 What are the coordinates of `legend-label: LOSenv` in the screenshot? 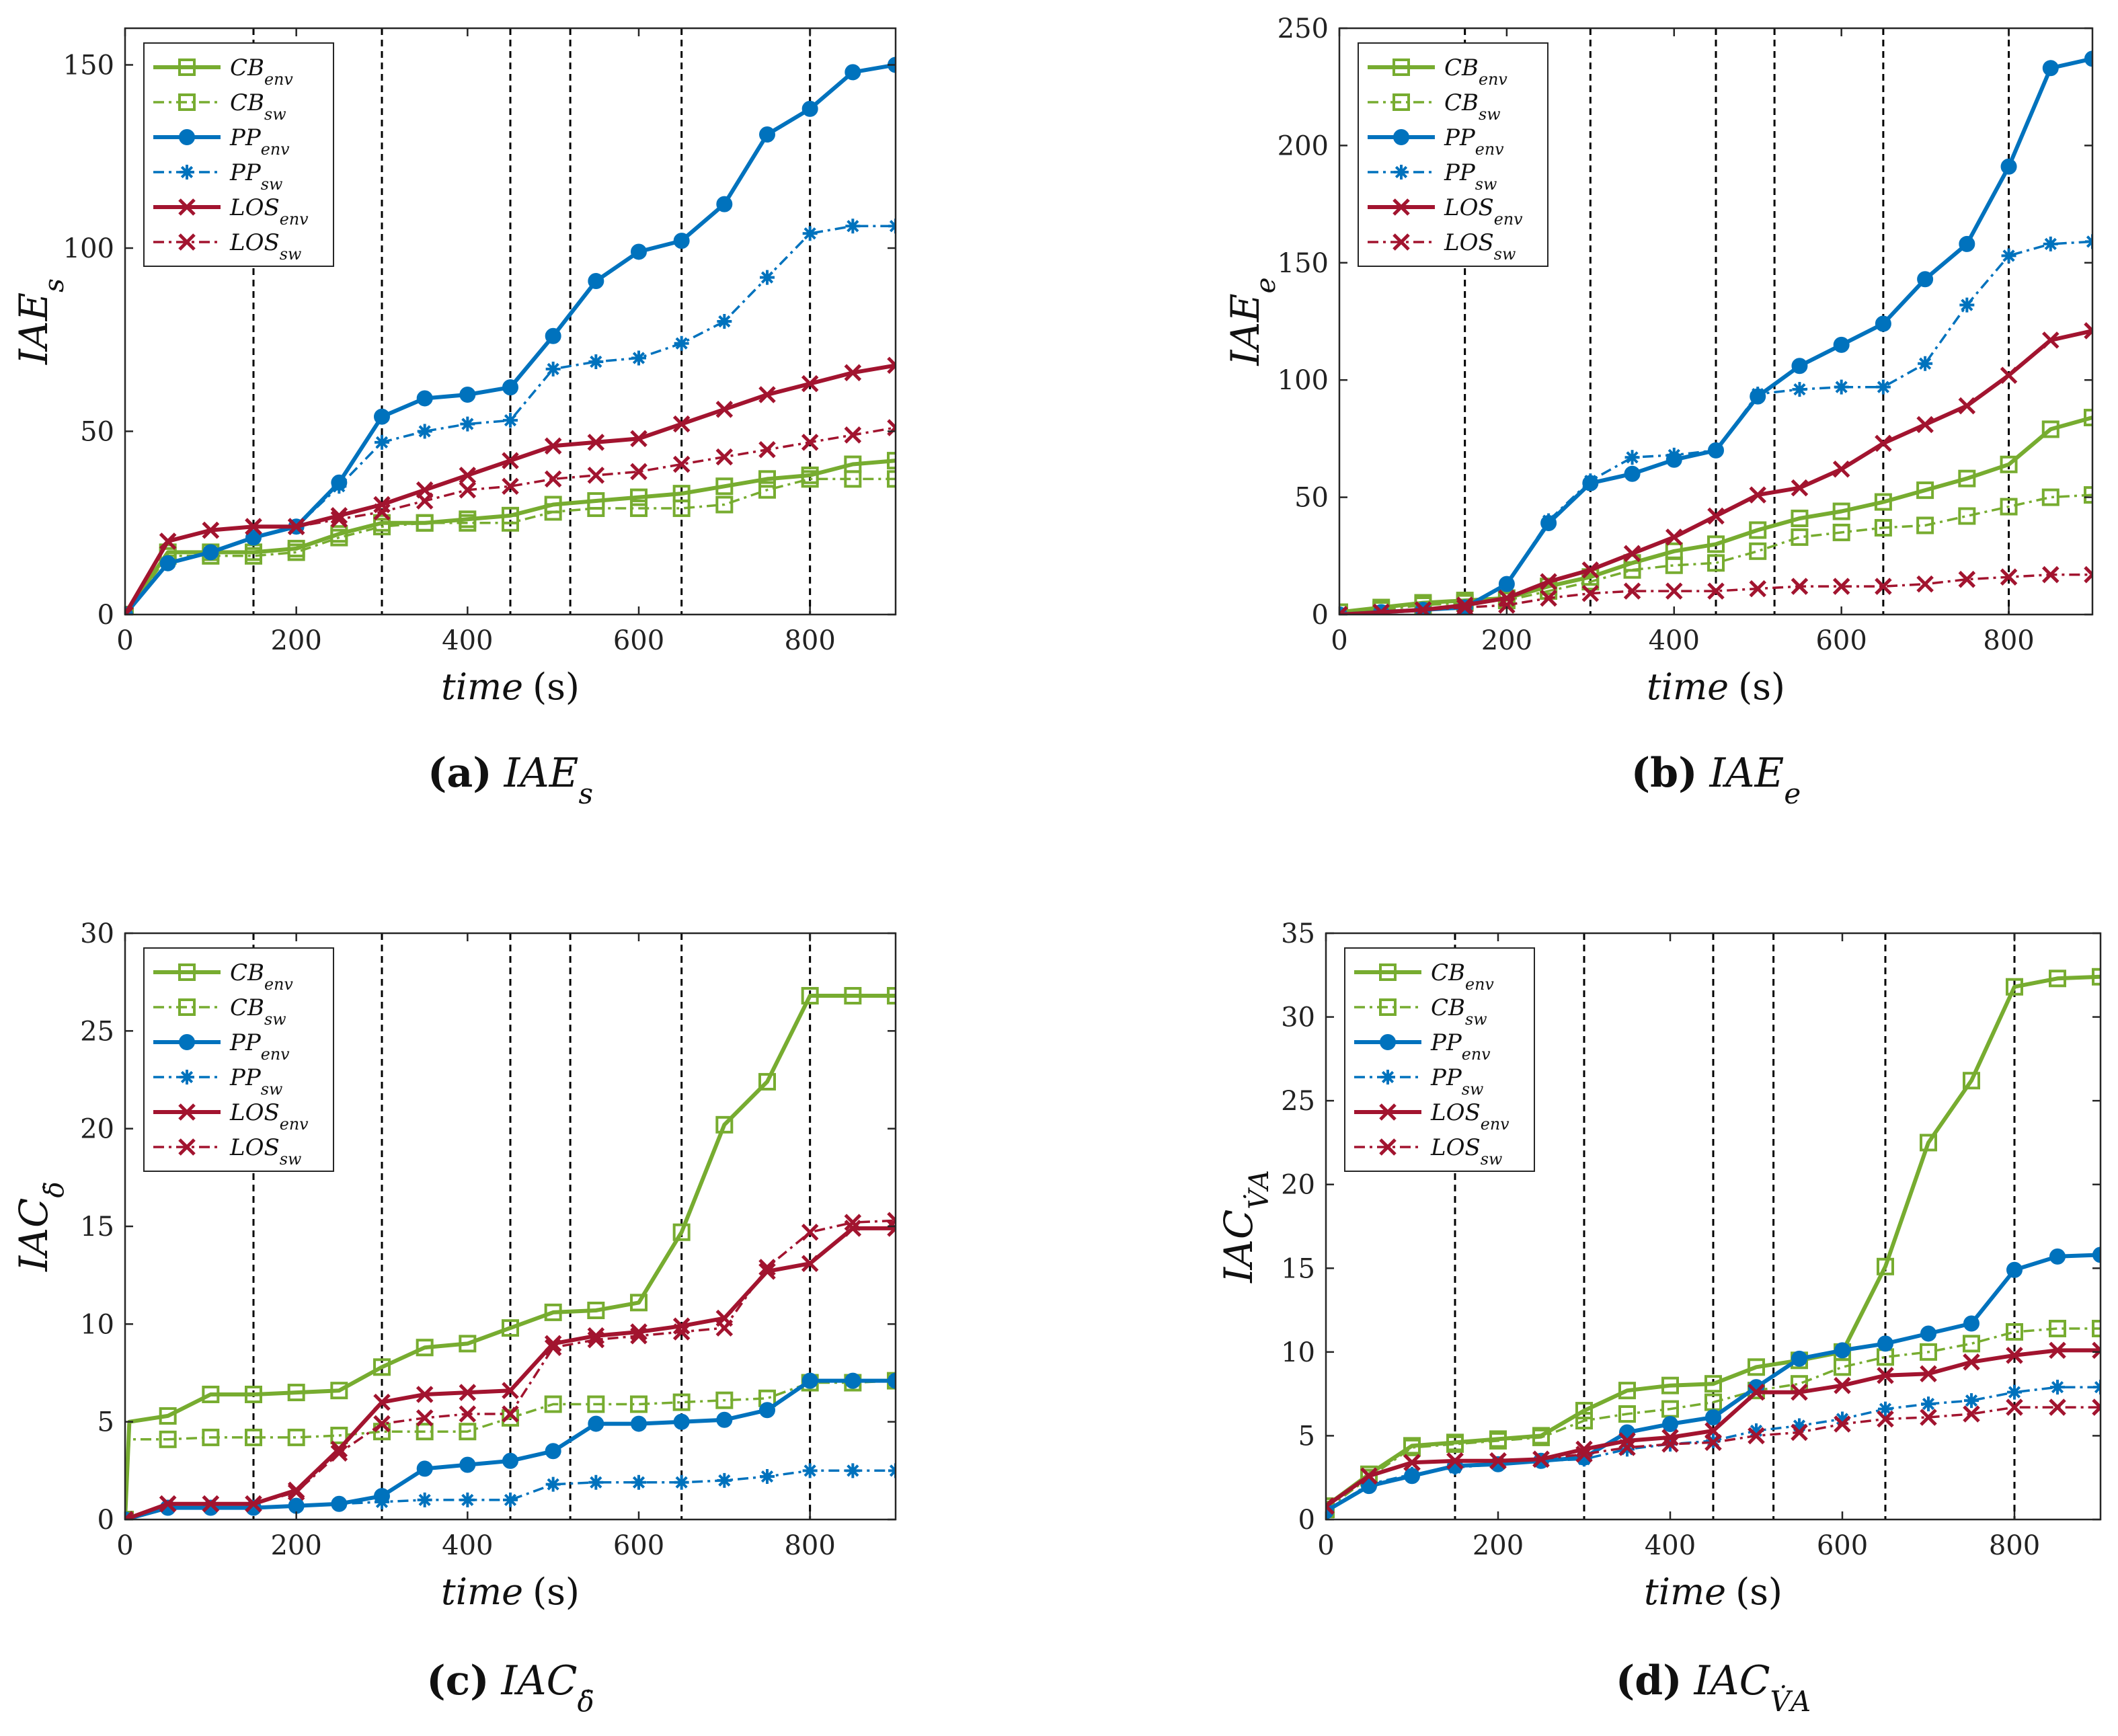 It's located at (269, 211).